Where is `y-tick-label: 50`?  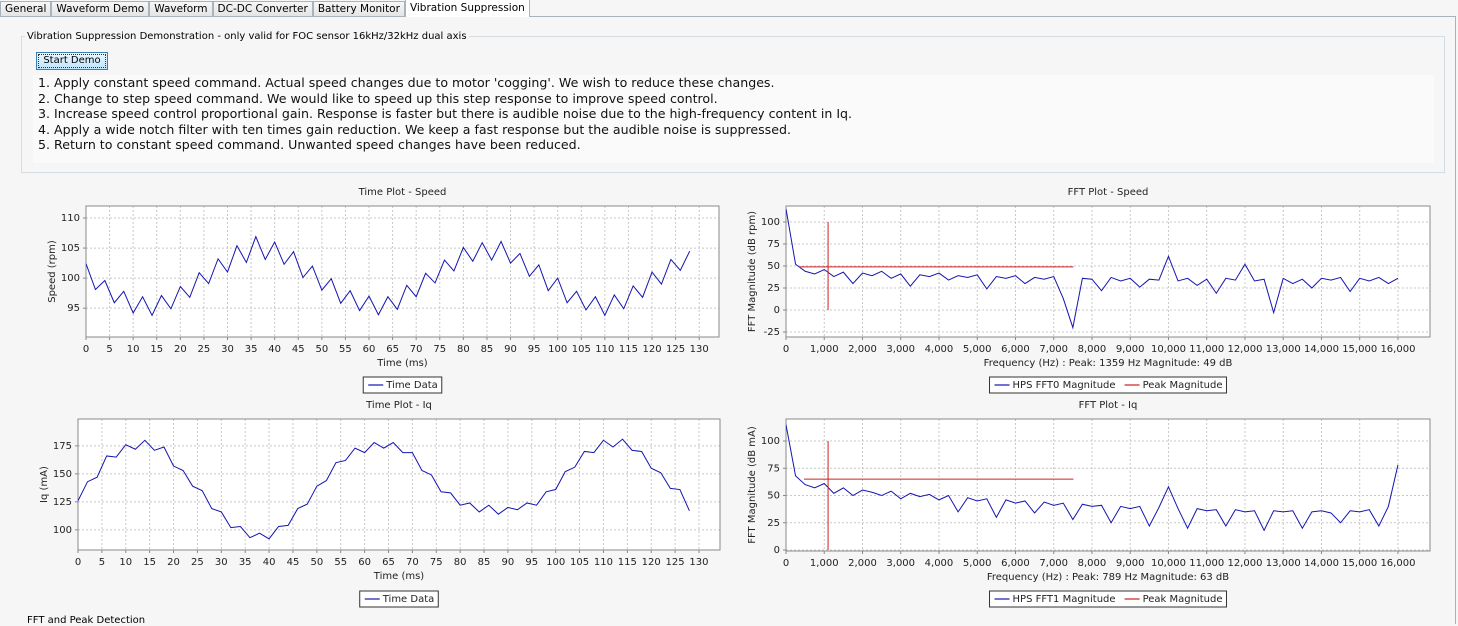
y-tick-label: 50 is located at coordinates (773, 266).